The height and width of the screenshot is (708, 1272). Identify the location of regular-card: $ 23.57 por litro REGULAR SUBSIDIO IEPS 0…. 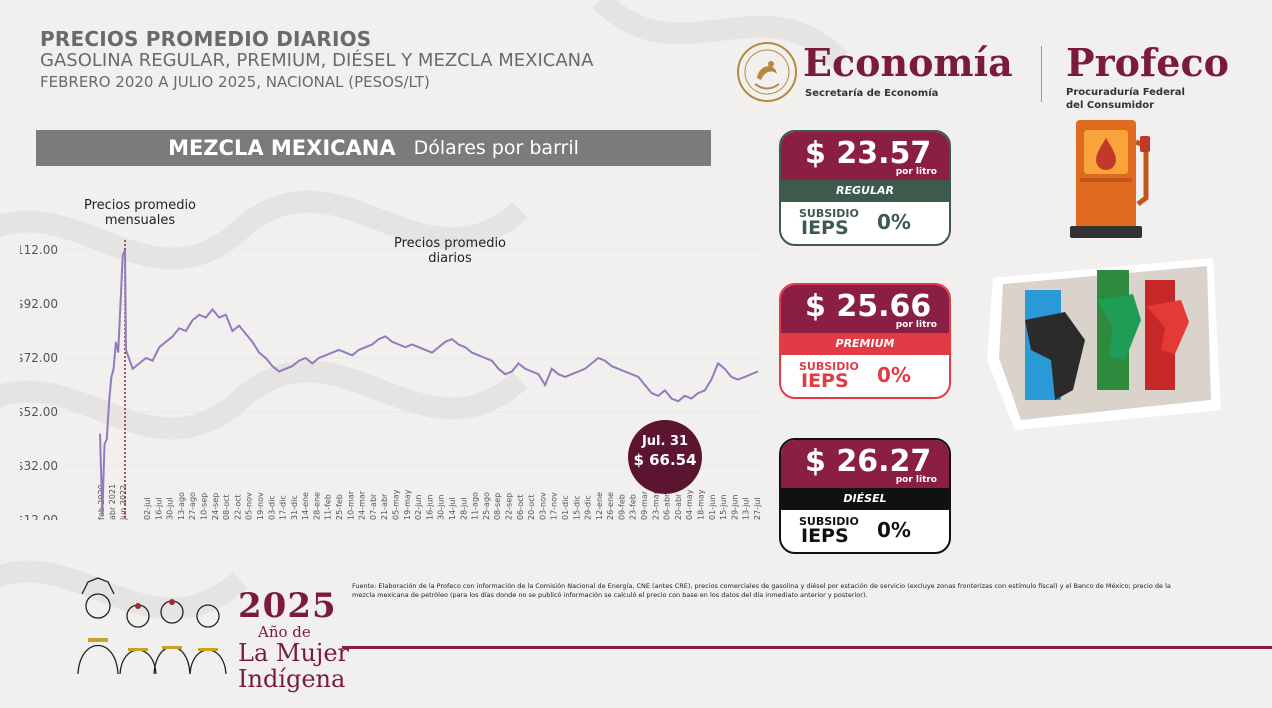
(865, 188).